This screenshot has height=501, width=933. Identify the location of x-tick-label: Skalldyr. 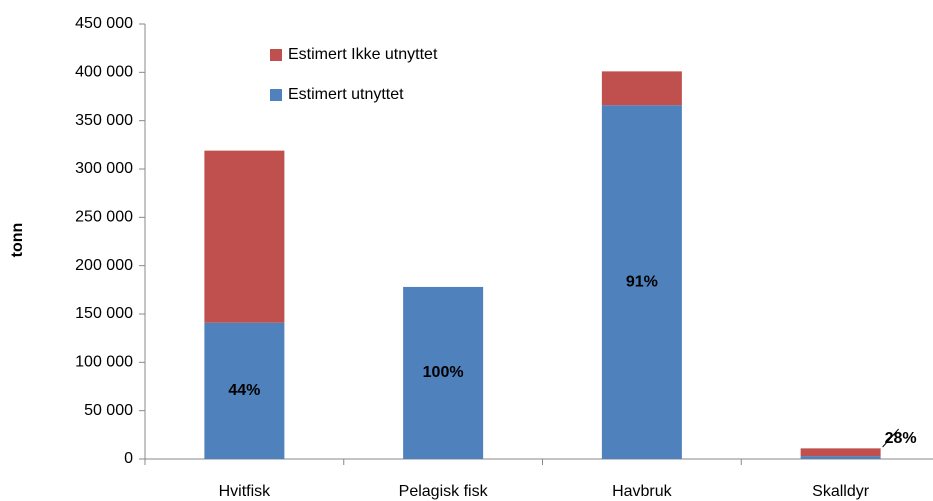
(841, 491).